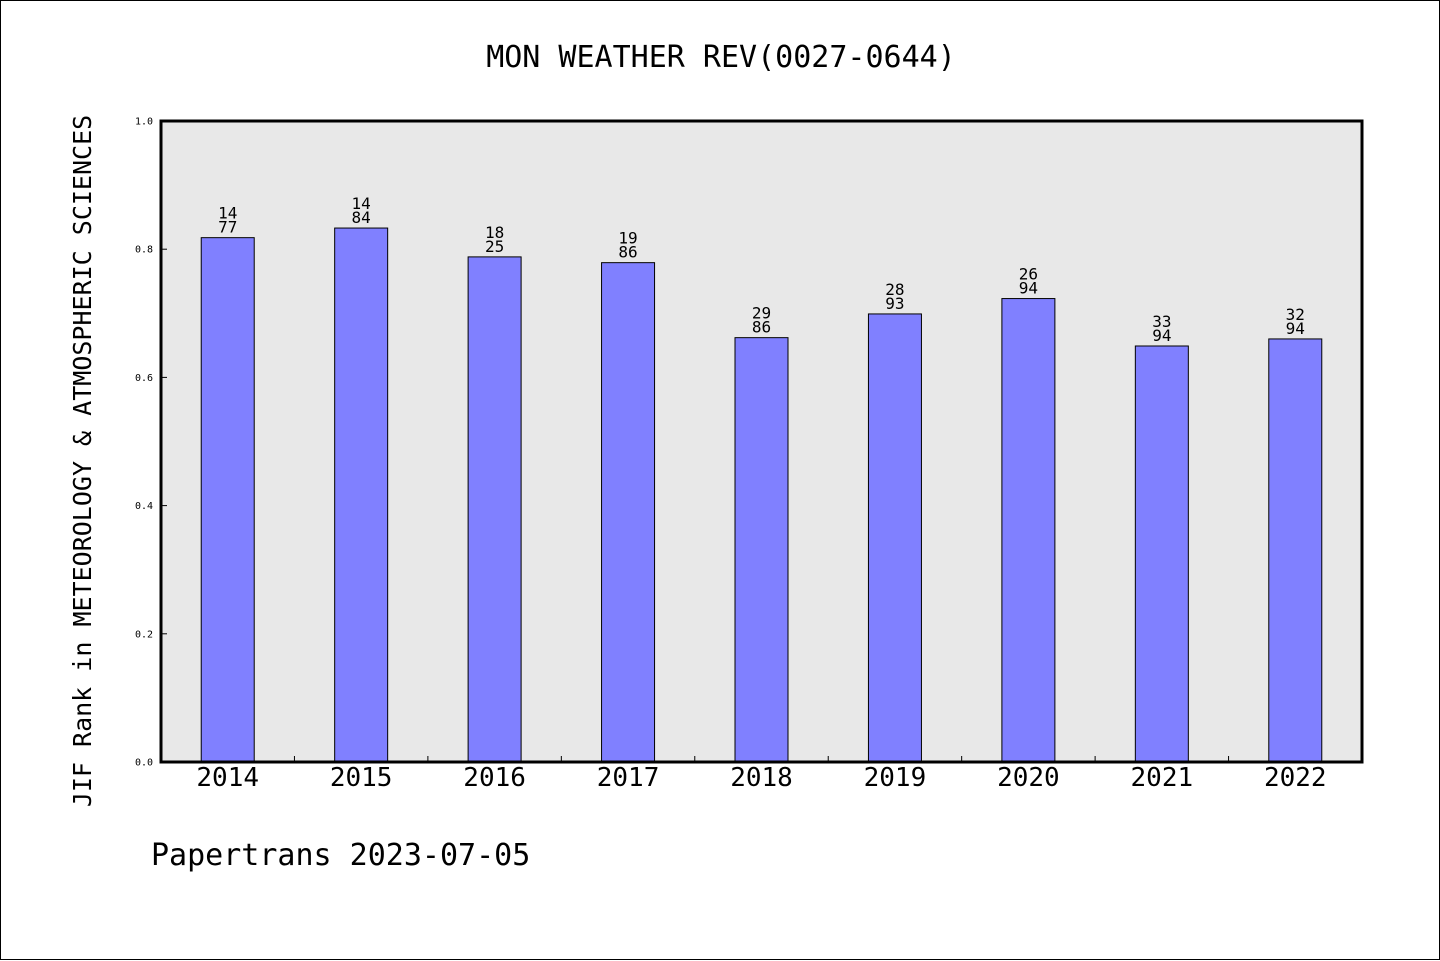 The height and width of the screenshot is (961, 1440). I want to click on footer-text: Papertrans 2023-07-05, so click(340, 855).